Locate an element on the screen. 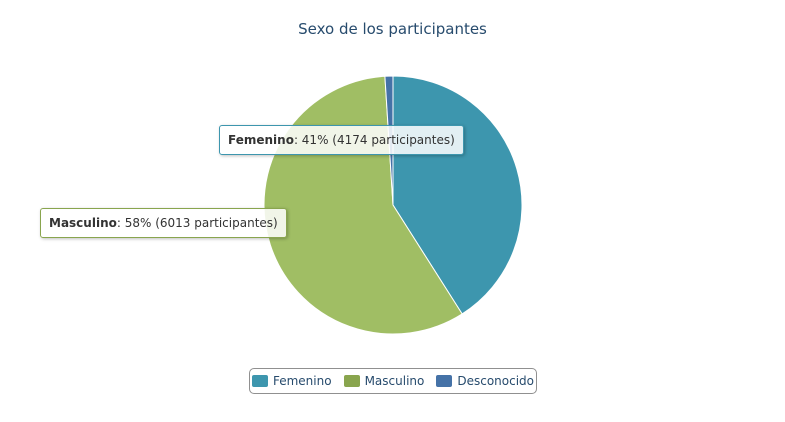 This screenshot has height=422, width=785. legend-swatch-desconocido is located at coordinates (444, 381).